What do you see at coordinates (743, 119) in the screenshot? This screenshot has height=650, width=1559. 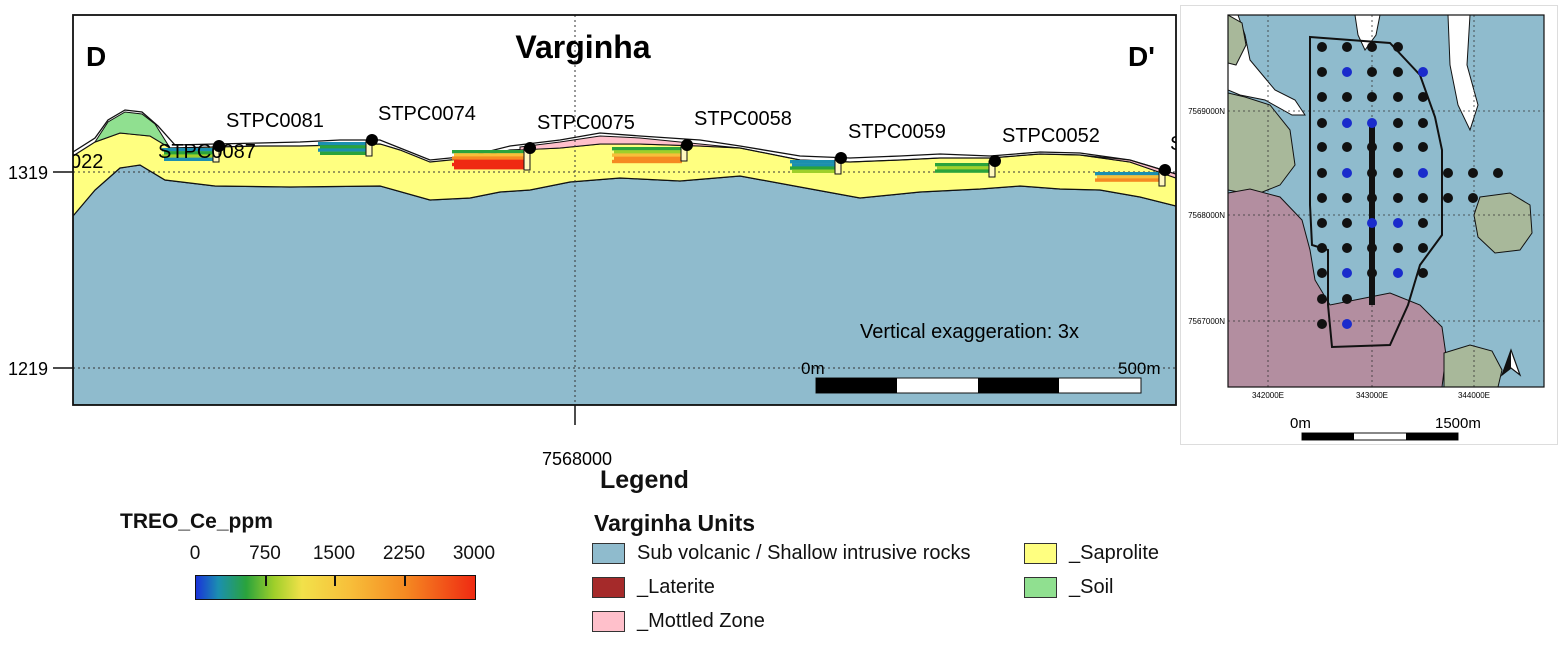 I see `drillhole-label: STPC0058` at bounding box center [743, 119].